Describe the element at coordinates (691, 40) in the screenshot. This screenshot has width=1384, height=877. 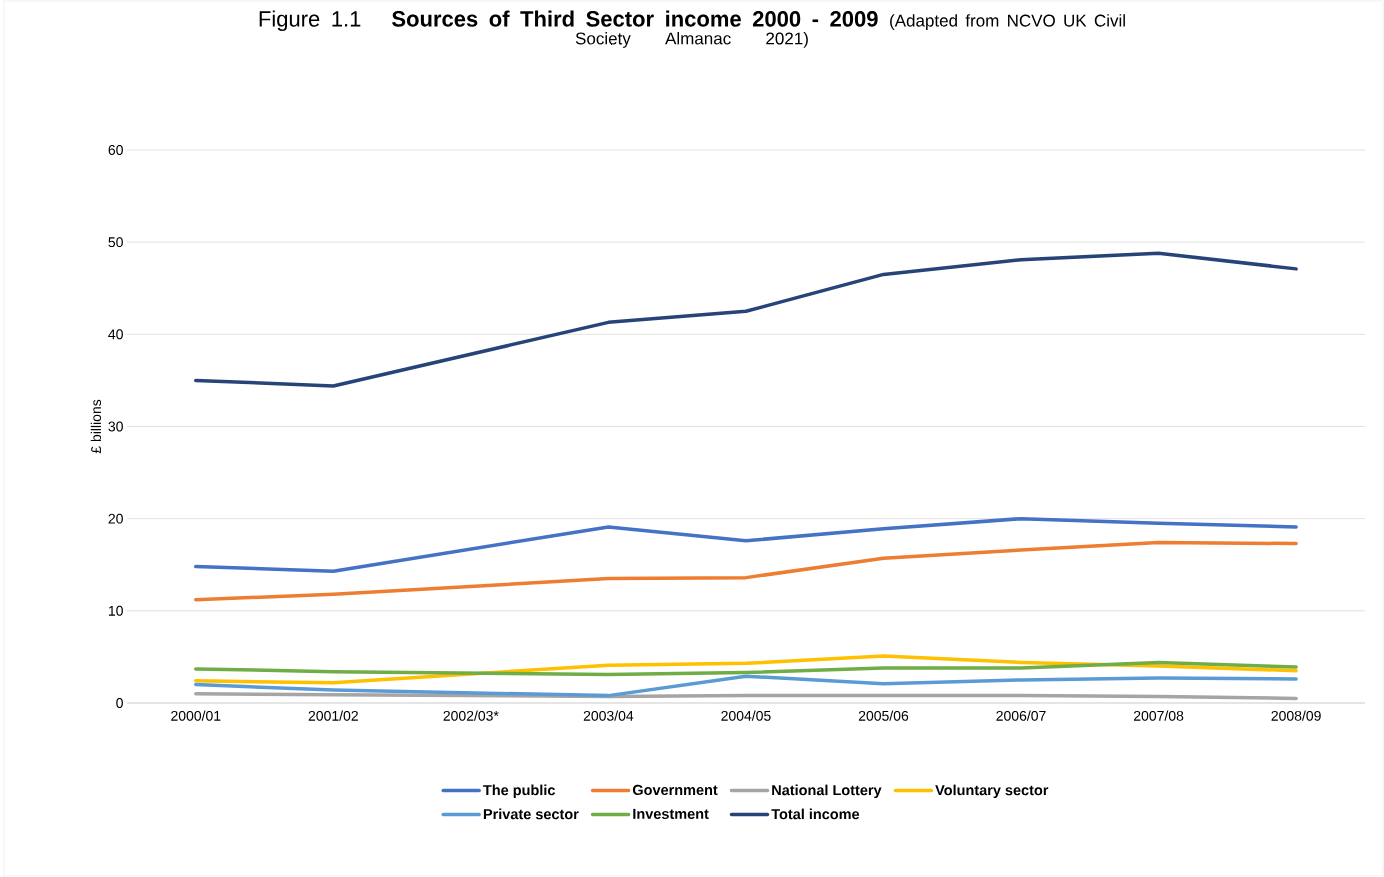
I see `text: Society Almanac 2021)` at that location.